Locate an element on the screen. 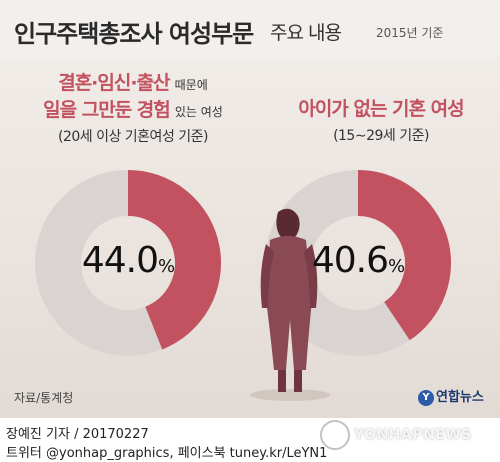 This screenshot has width=500, height=462. left-value-label: 44.0% is located at coordinates (128, 260).